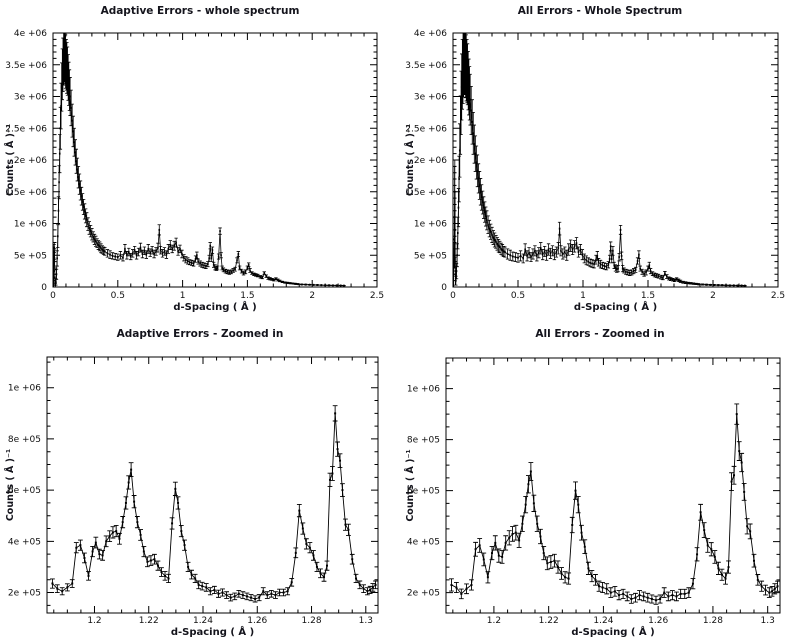 This screenshot has width=800, height=643. Describe the element at coordinates (200, 11) in the screenshot. I see `chart-title: Adaptive Errors - whole spectrum` at that location.